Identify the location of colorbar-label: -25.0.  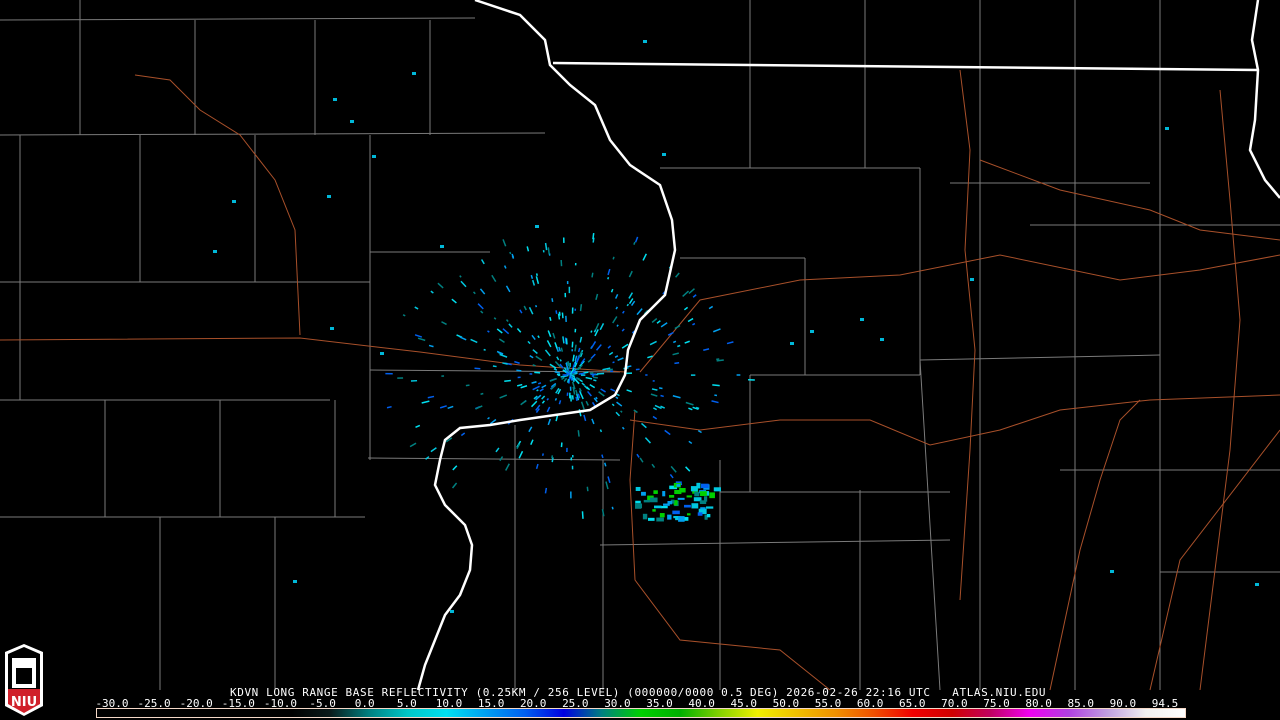
(154, 703).